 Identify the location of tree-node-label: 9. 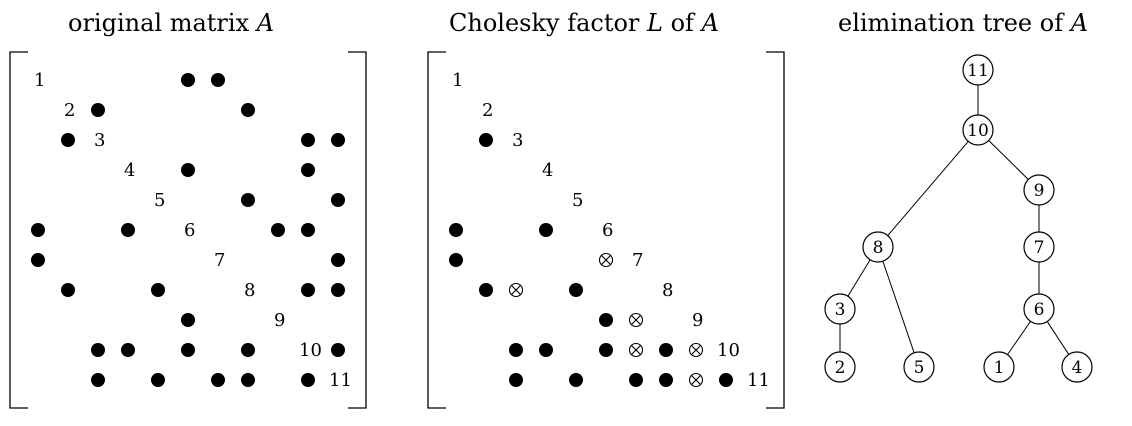
(1039, 191).